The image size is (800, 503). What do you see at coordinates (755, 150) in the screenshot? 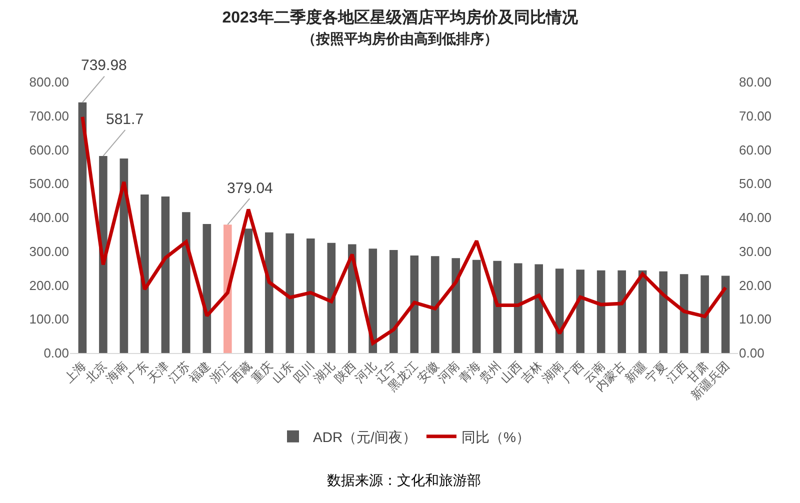
I see `y2-tick-label: 60.00` at bounding box center [755, 150].